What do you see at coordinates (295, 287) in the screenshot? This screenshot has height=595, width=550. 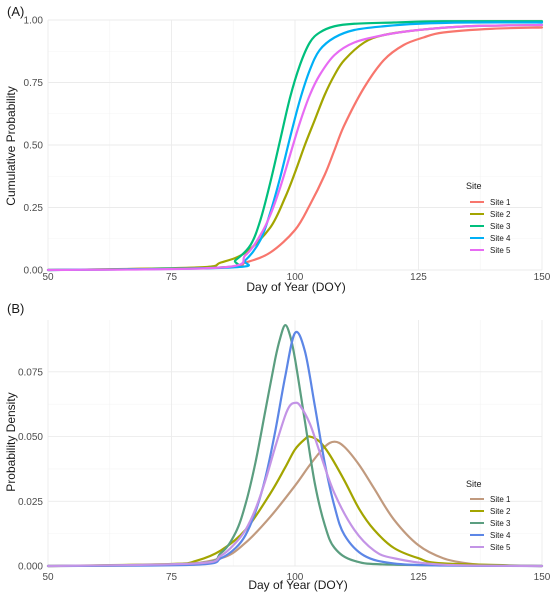 I see `panel-a-x-axis-title: Day of Year (DOY)` at bounding box center [295, 287].